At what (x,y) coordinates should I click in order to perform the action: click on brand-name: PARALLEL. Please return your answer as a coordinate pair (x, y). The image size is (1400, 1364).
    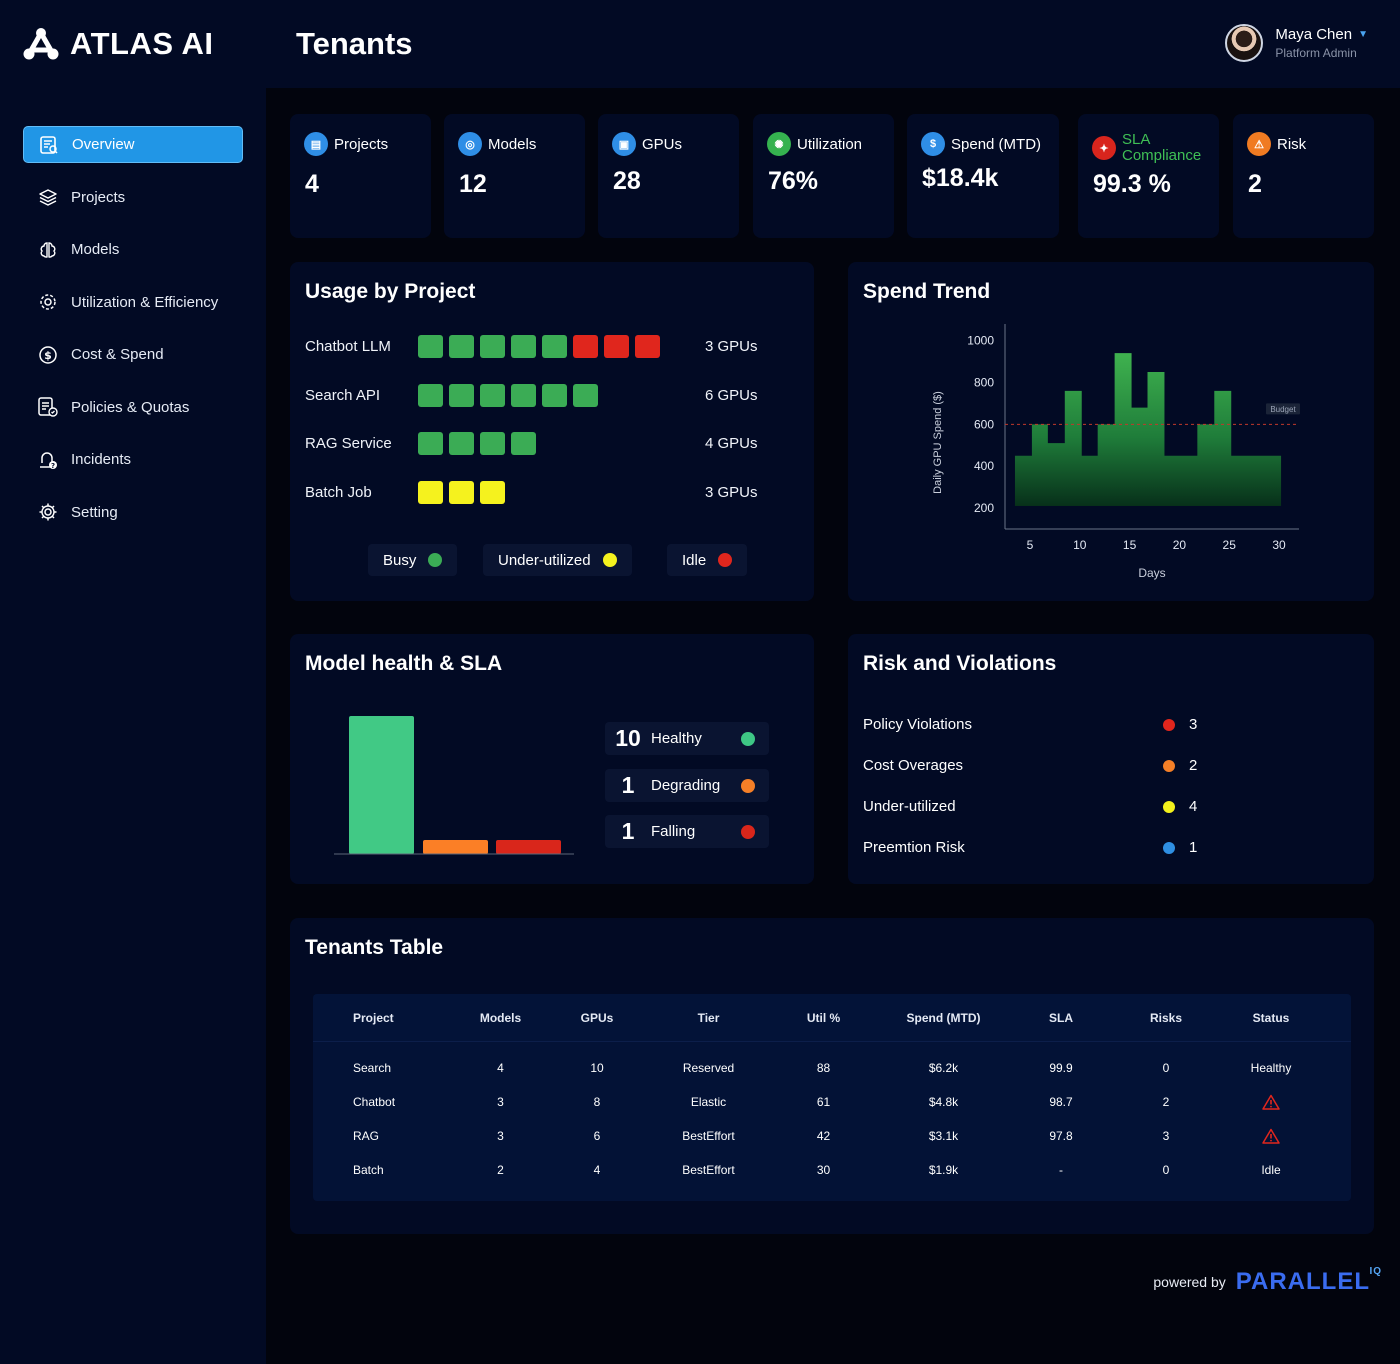
    Looking at the image, I should click on (1302, 1281).